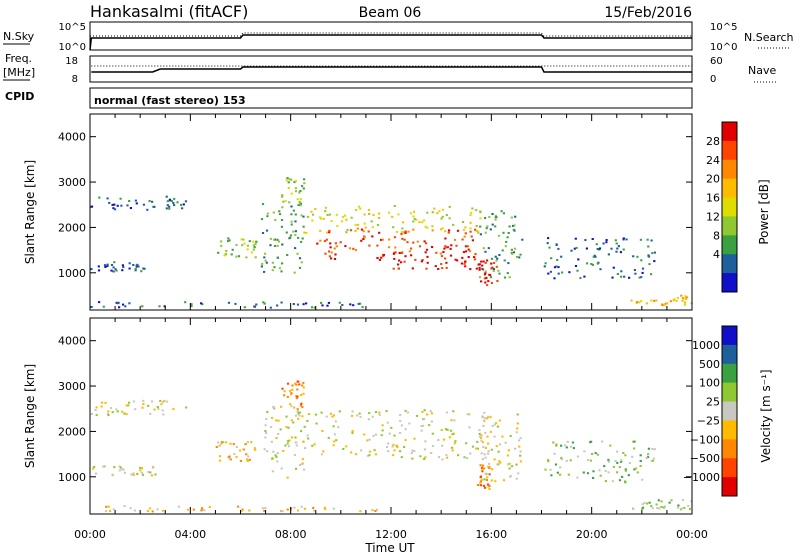 The image size is (800, 558). What do you see at coordinates (710, 411) in the screenshot?
I see `velocity-colorbar: 1000 500 100 25 −25 −100 −500 −1000` at bounding box center [710, 411].